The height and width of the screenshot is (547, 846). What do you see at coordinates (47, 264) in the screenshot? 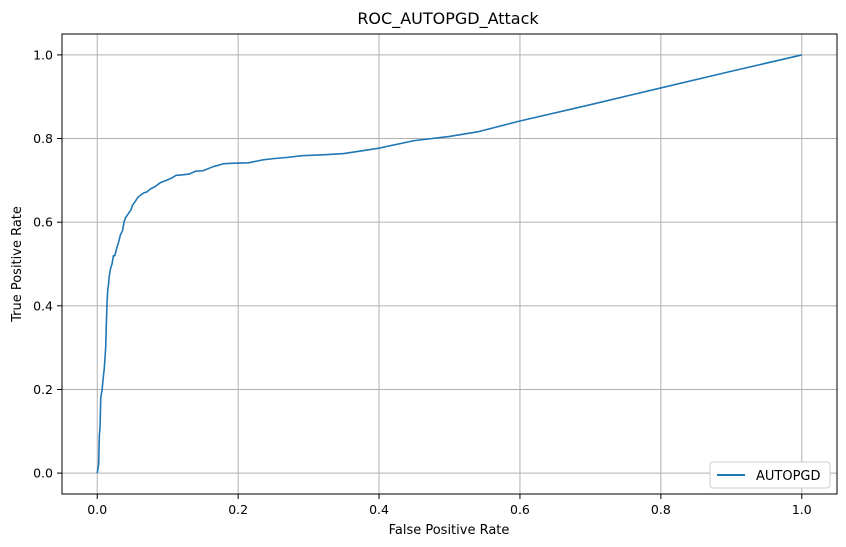
I see `y-axis-ticks: 0.0 0.2 0.4 0.6 0.8 1.0` at bounding box center [47, 264].